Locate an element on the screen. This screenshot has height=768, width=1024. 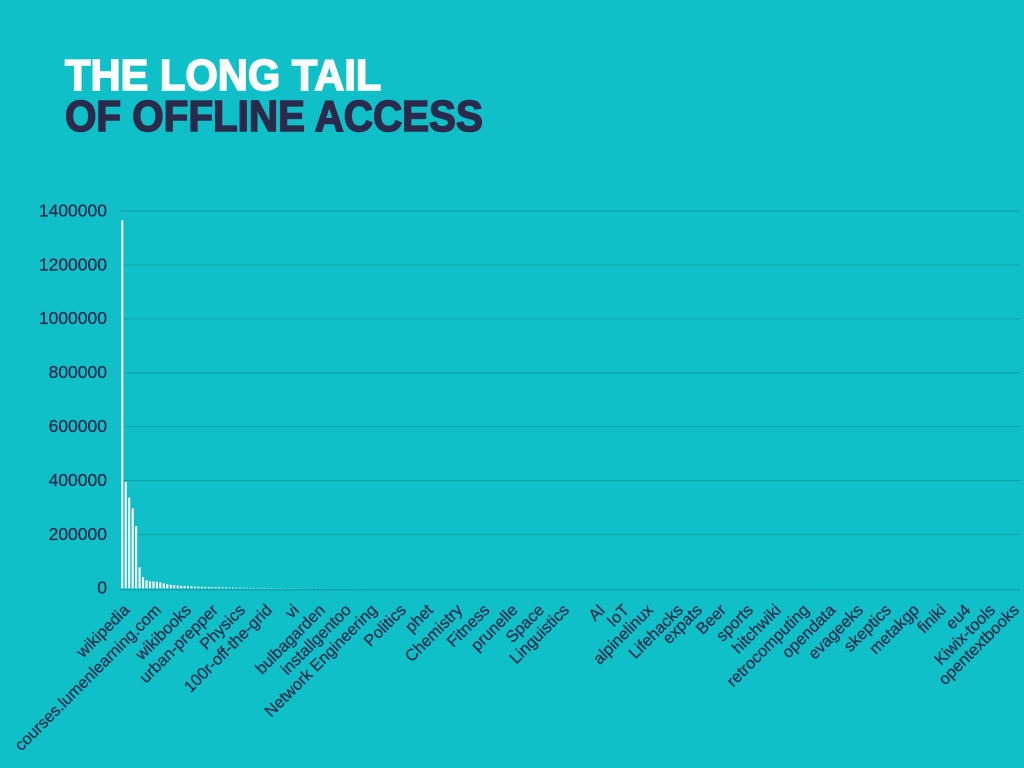
svg-text: 1000000 is located at coordinates (73, 318).